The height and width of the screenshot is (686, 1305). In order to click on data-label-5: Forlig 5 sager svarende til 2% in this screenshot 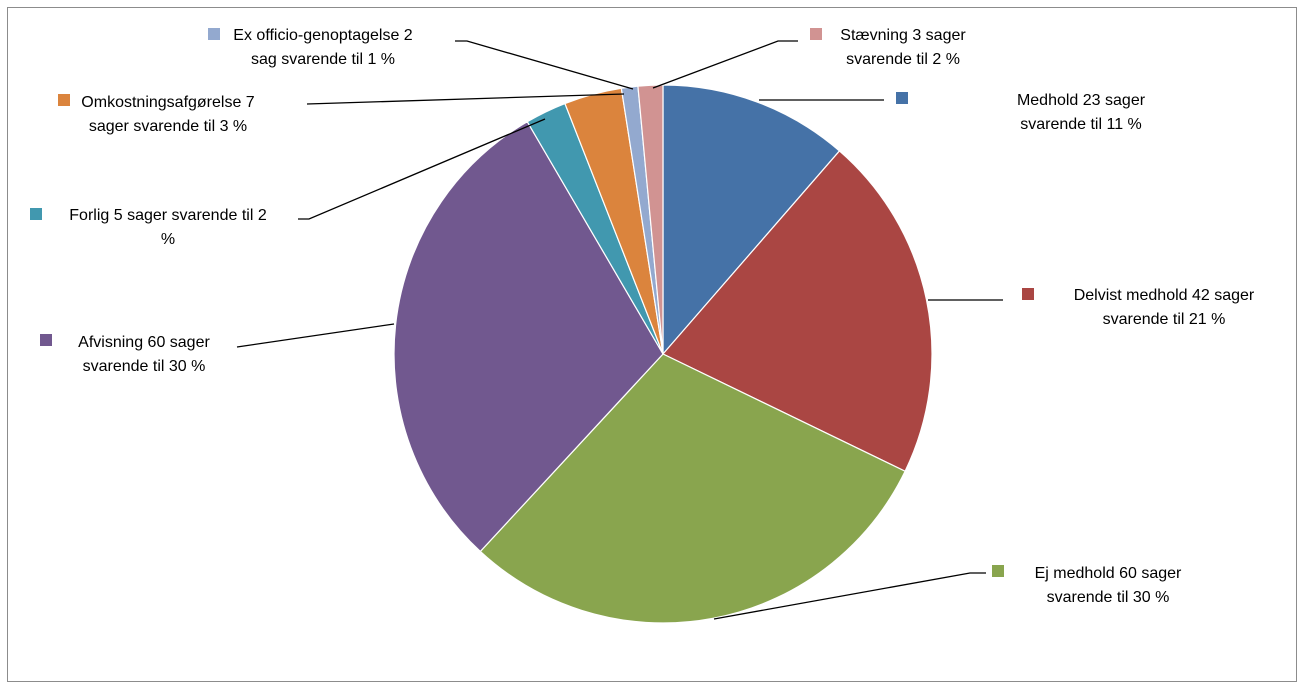, I will do `click(168, 227)`.